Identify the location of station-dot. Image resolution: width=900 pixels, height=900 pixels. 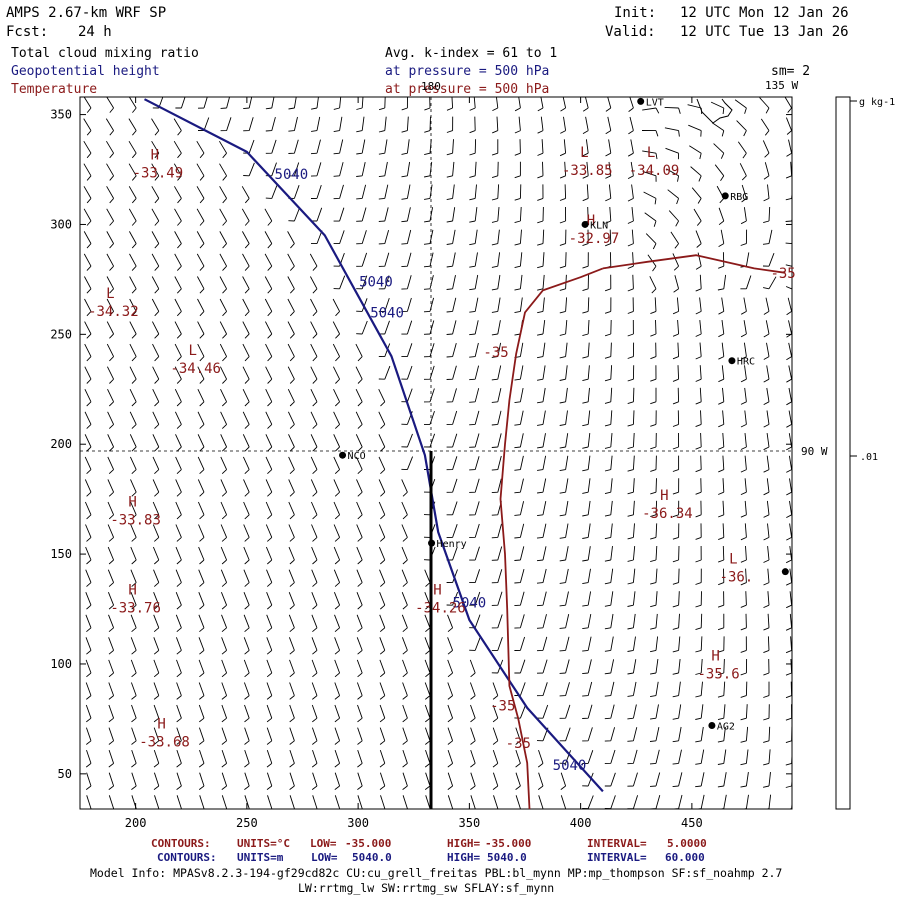
(343, 455).